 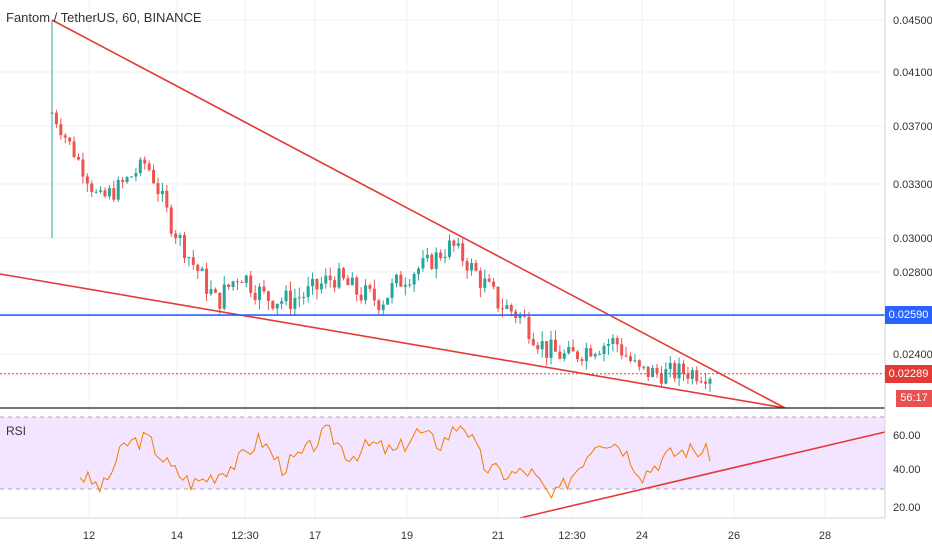 What do you see at coordinates (912, 127) in the screenshot?
I see `price-tick-label: 0.03700` at bounding box center [912, 127].